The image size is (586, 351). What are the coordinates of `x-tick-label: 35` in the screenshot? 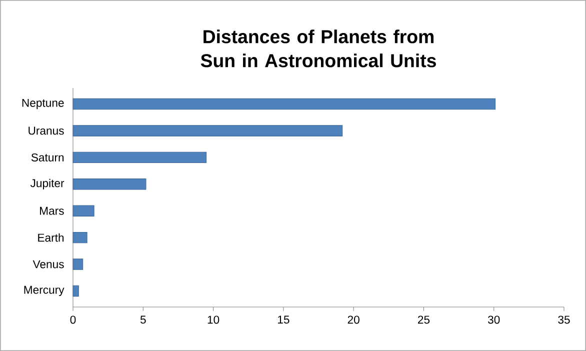 It's located at (564, 320).